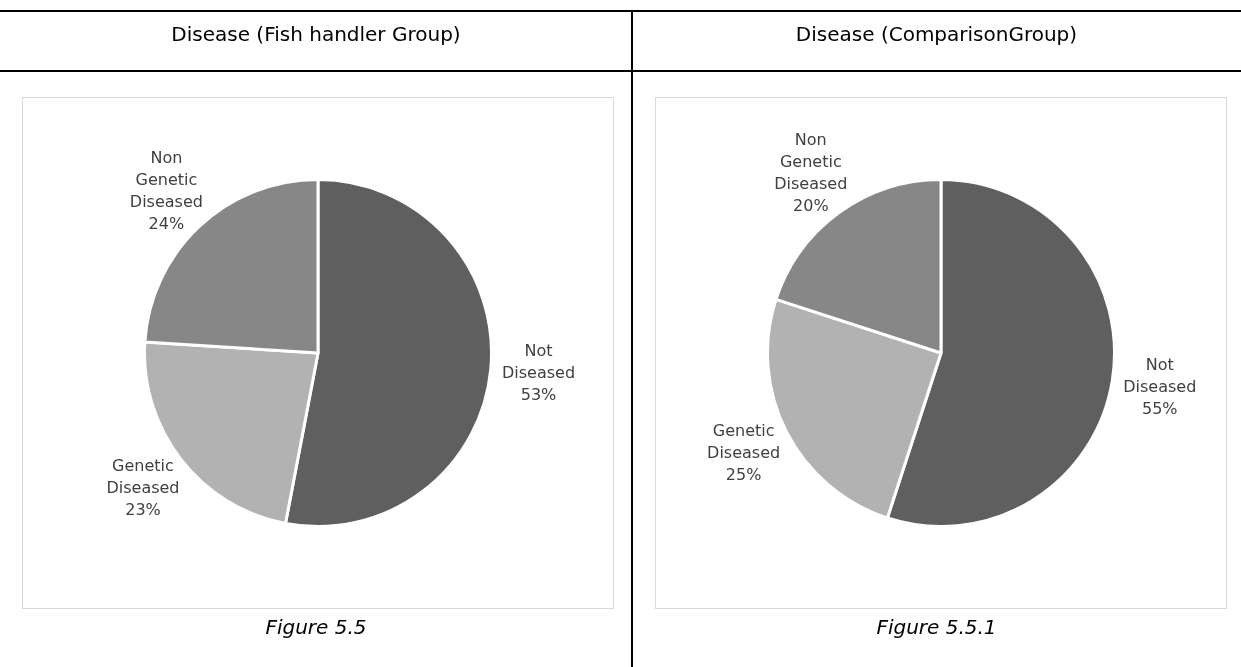  What do you see at coordinates (316, 34) in the screenshot?
I see `chart-title: Disease (Fish handler Group)` at bounding box center [316, 34].